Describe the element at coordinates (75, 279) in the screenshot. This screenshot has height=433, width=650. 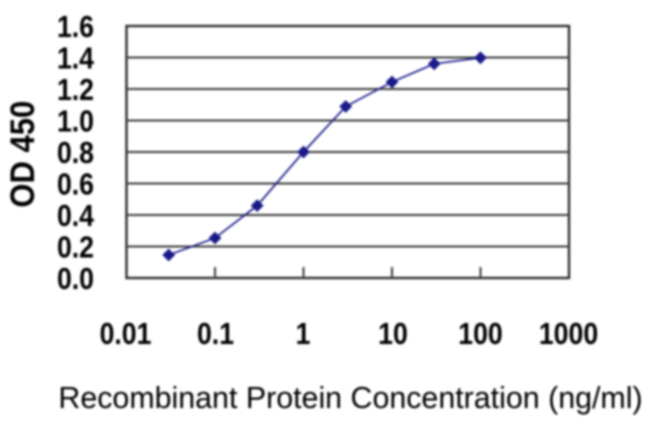
I see `svg-text: 0.0` at that location.